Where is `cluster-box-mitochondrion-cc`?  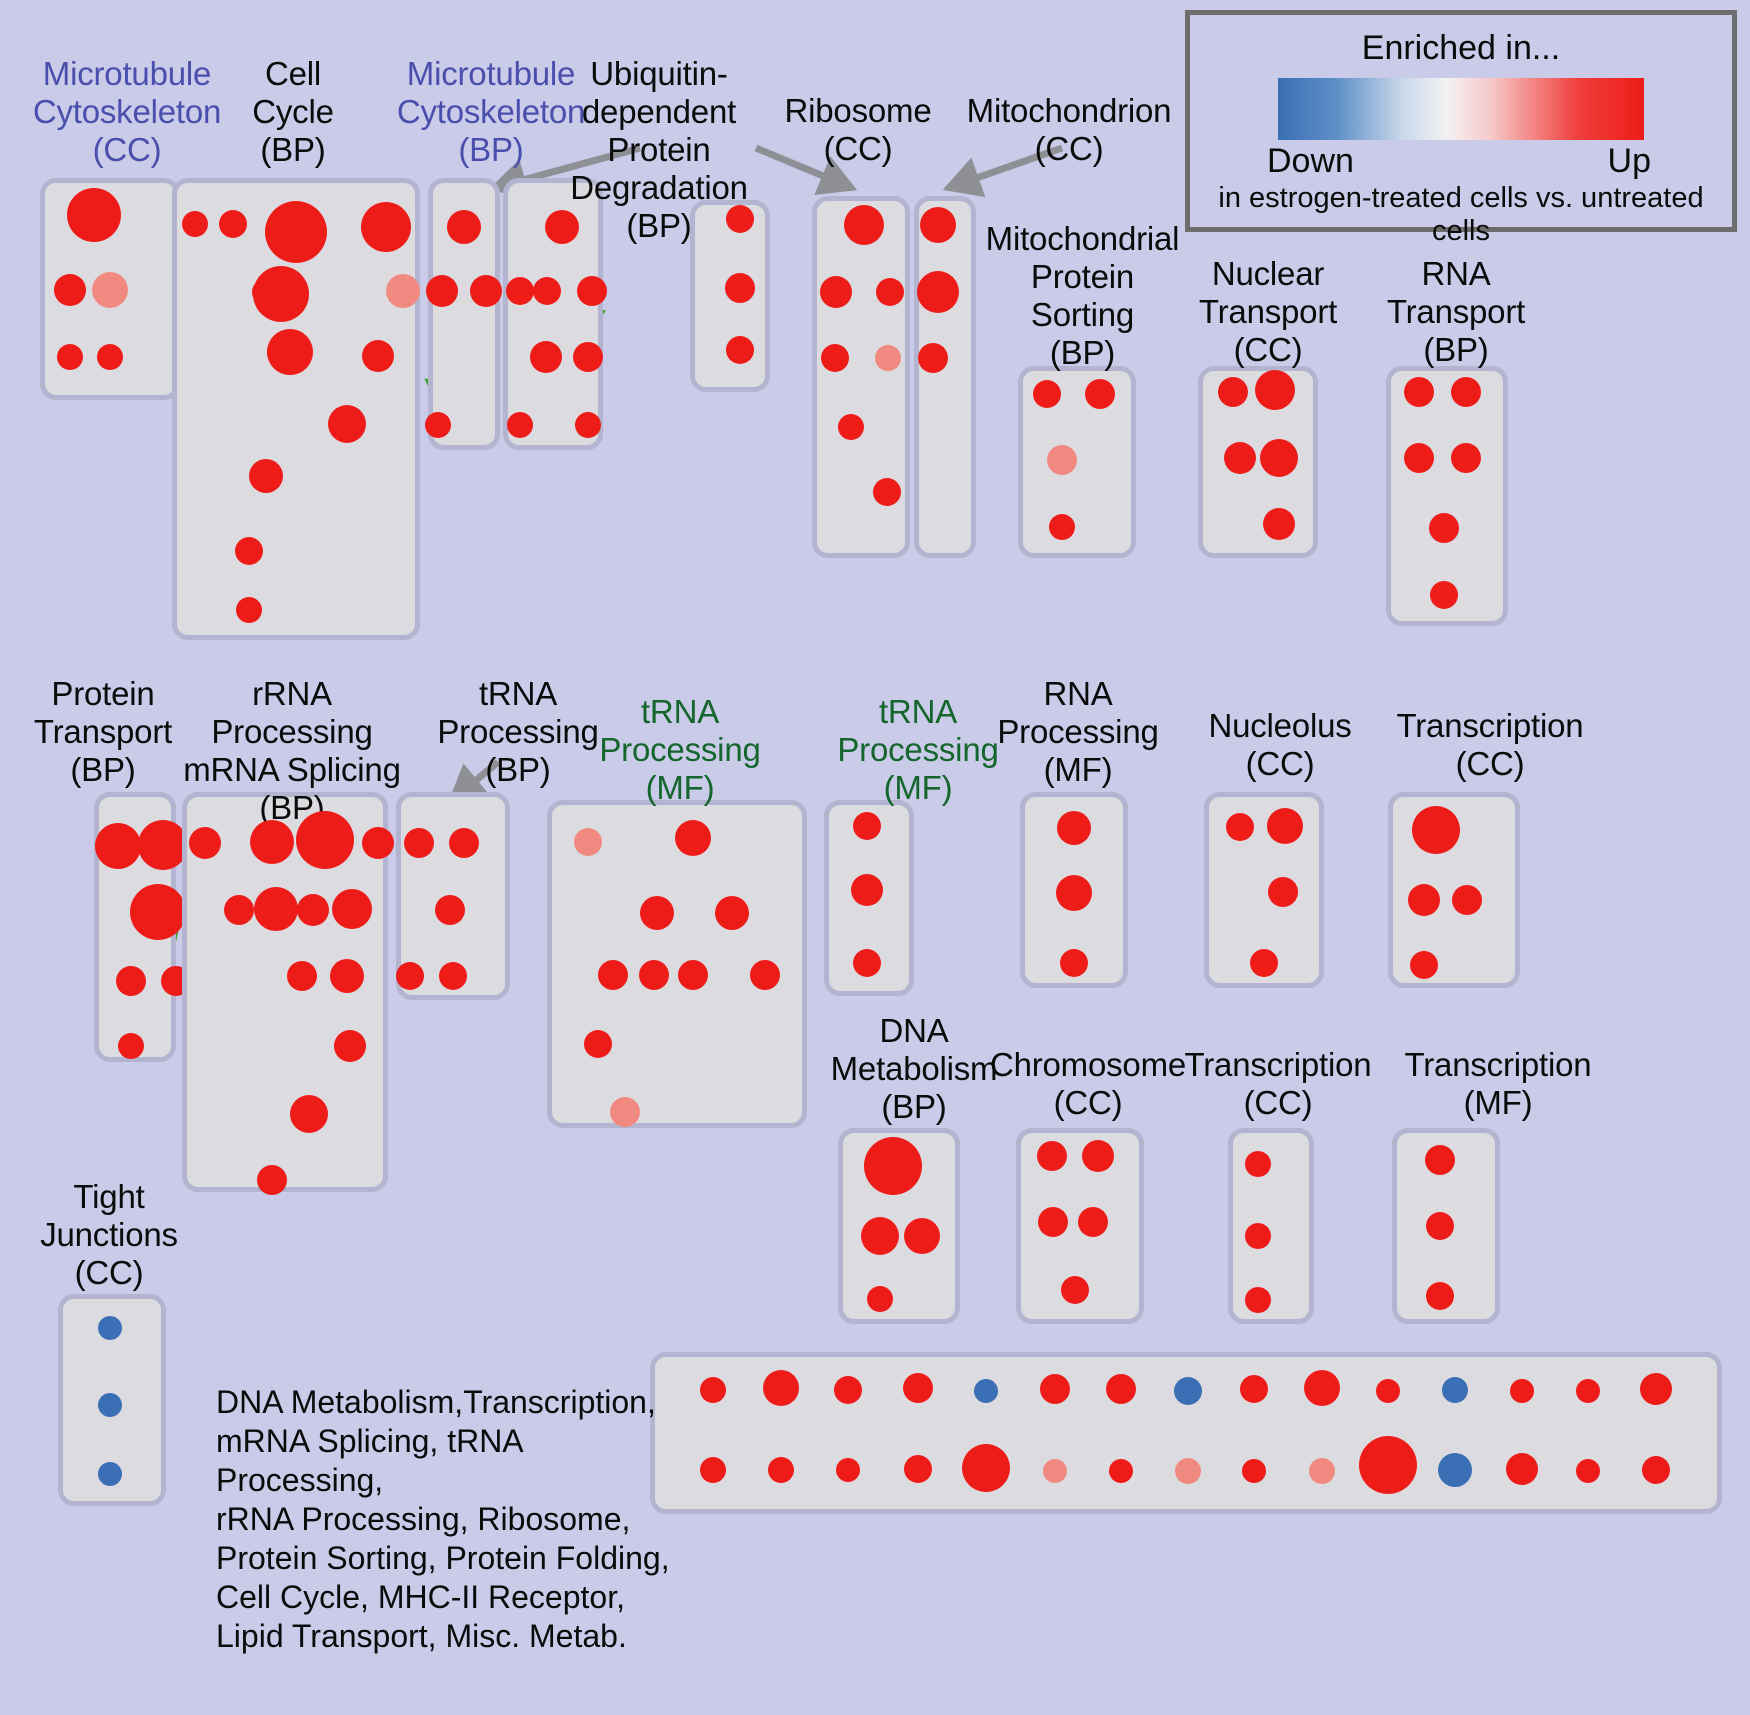 cluster-box-mitochondrion-cc is located at coordinates (945, 377).